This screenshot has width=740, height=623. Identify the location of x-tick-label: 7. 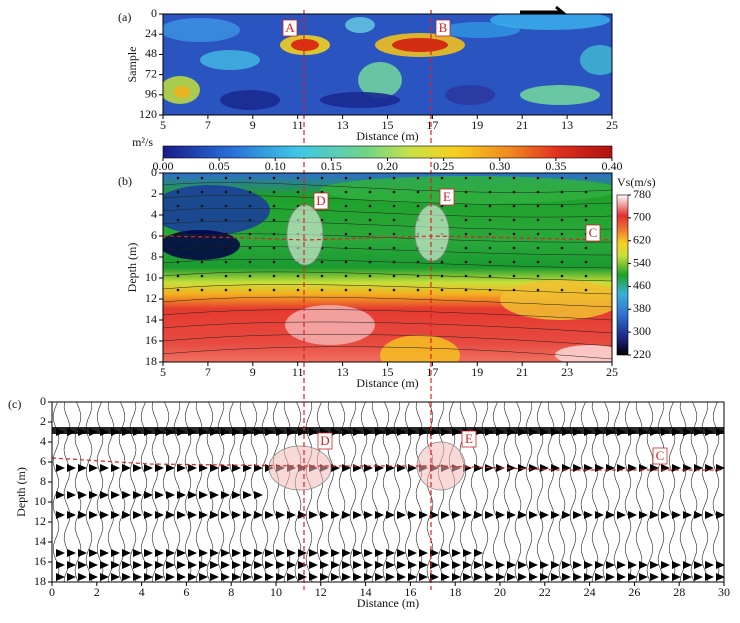
(208, 125).